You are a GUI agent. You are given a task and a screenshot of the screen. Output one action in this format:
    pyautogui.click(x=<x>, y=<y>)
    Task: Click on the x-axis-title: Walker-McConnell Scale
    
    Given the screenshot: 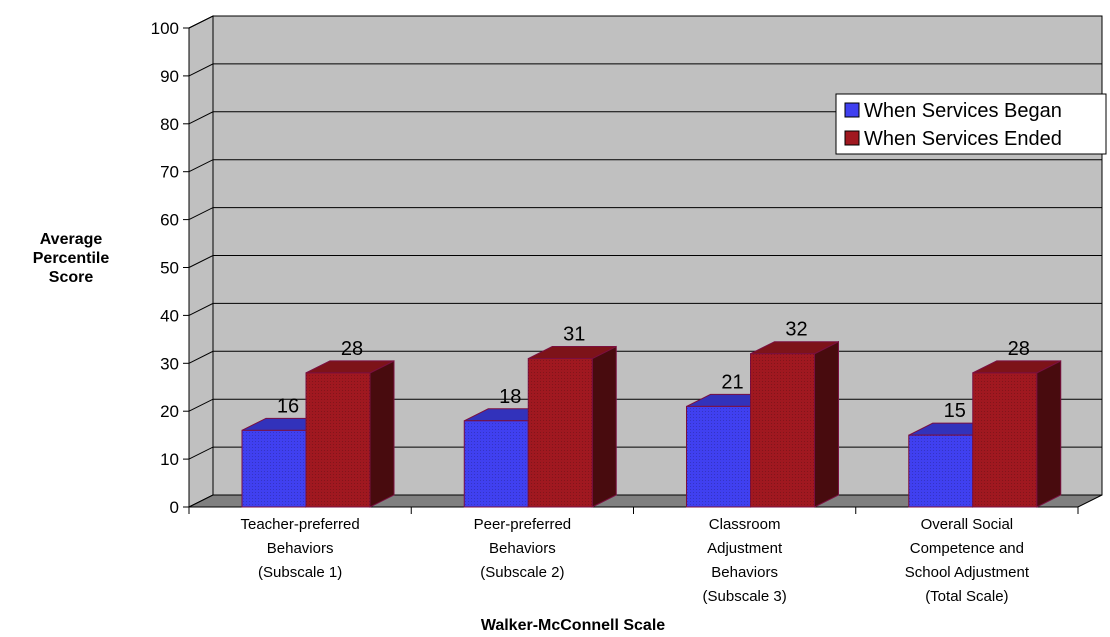 What is the action you would take?
    pyautogui.click(x=573, y=625)
    